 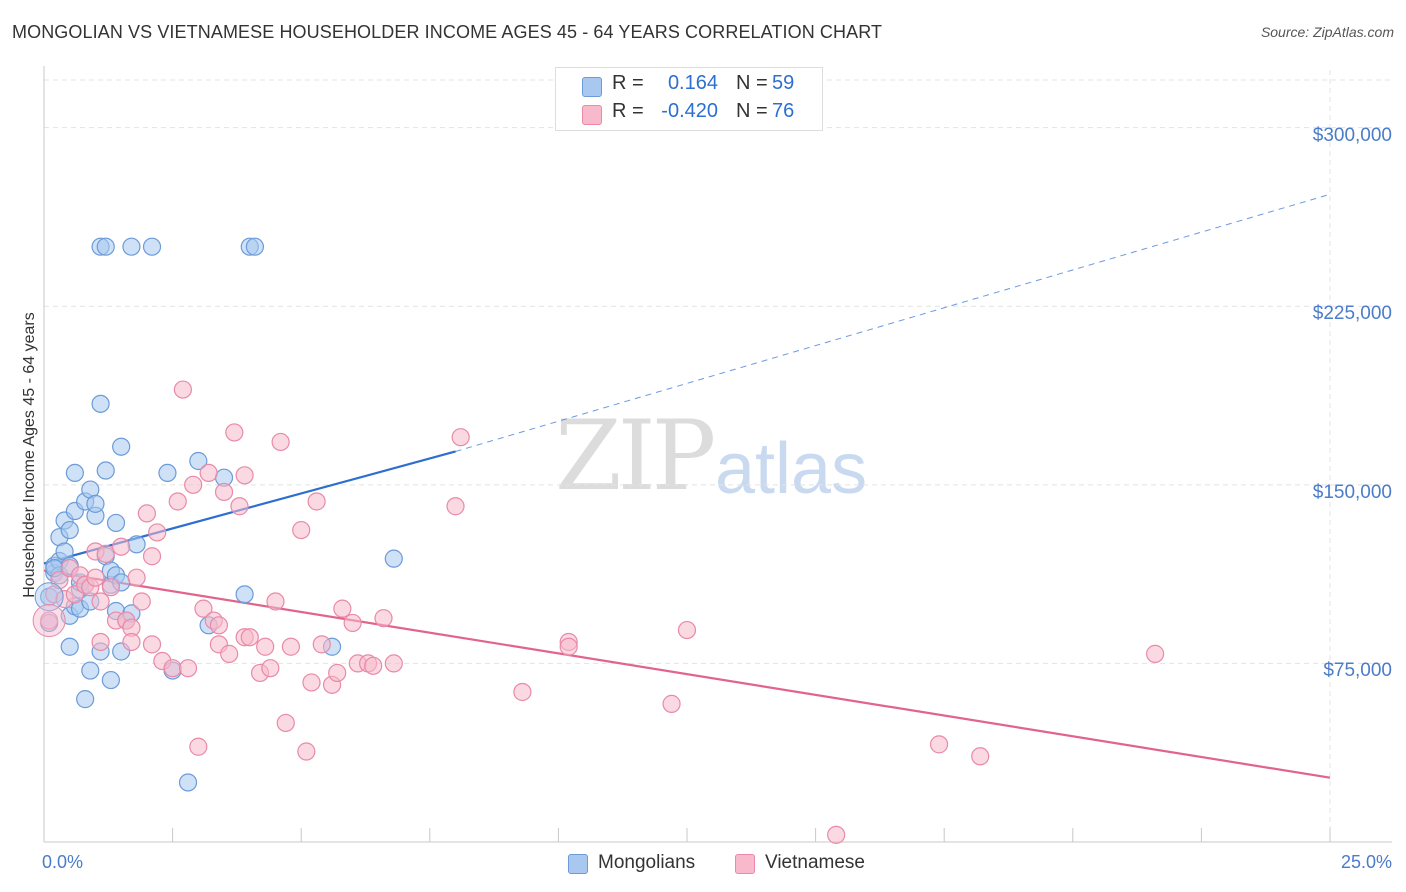 I want to click on bottom-legend-swatch-mongolians, so click(x=578, y=864).